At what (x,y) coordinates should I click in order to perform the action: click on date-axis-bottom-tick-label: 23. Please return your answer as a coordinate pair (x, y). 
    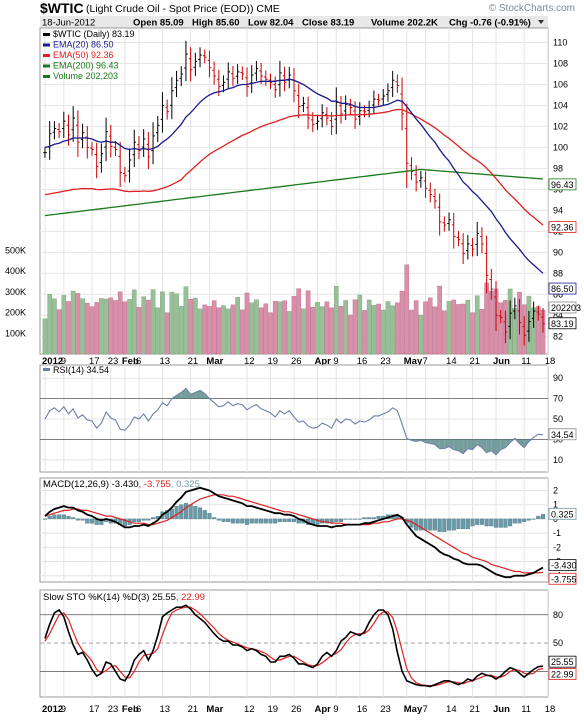
    Looking at the image, I should click on (385, 709).